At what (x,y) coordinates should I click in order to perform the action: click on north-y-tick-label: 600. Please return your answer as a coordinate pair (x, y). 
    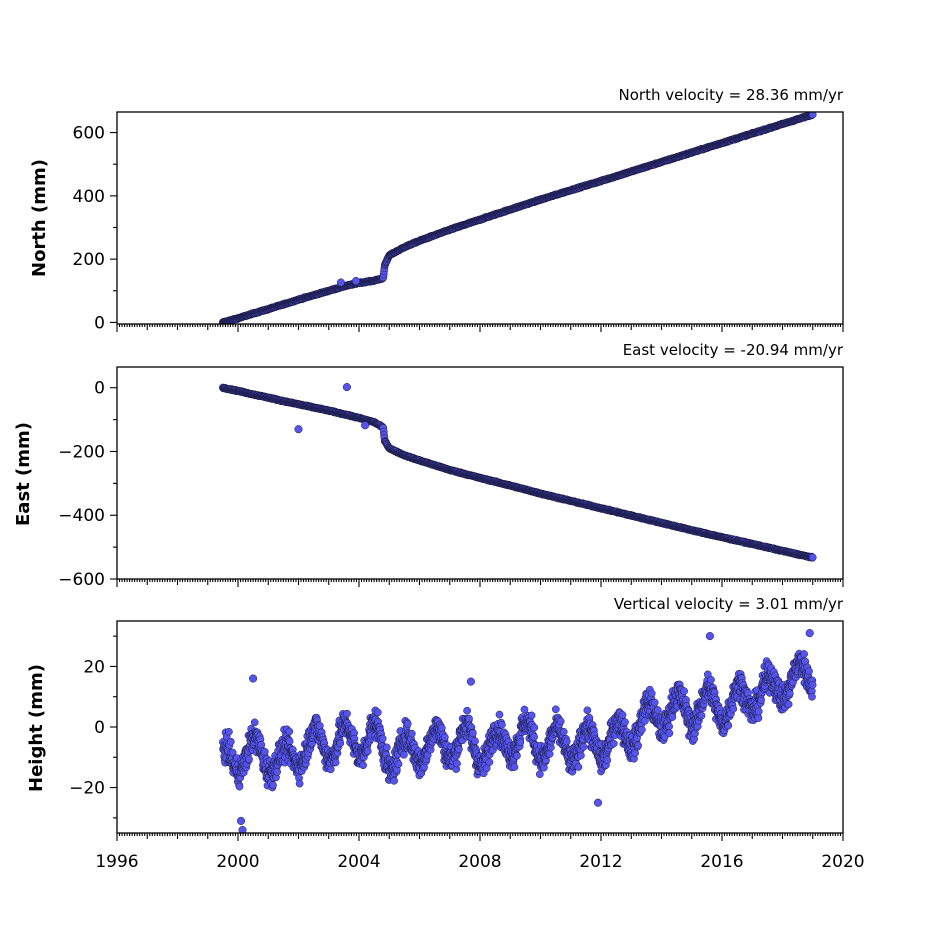
    Looking at the image, I should click on (89, 134).